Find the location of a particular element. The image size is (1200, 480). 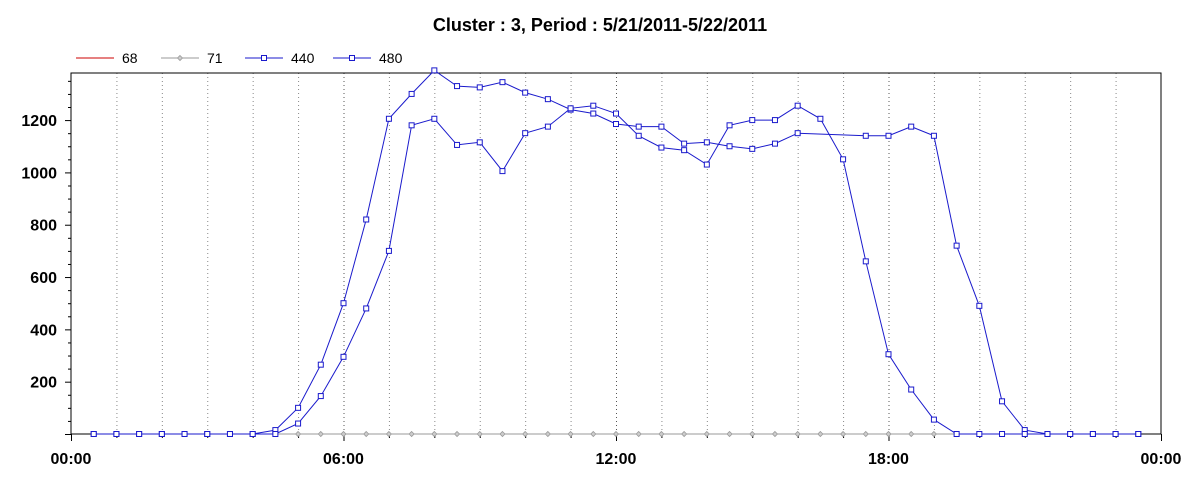

y-tick-label: 400 is located at coordinates (43, 330).